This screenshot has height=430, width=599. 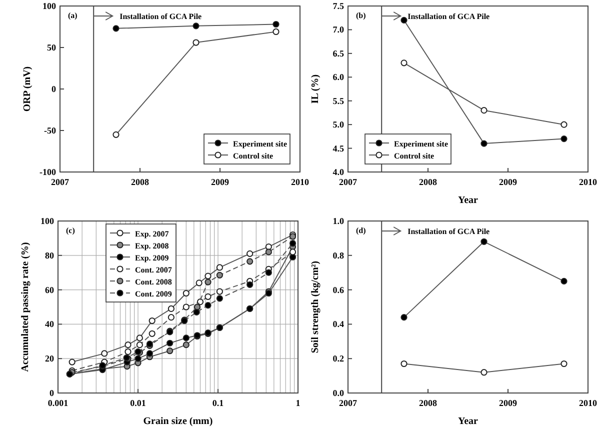 What do you see at coordinates (338, 53) in the screenshot?
I see `y-tick-label: 6.5` at bounding box center [338, 53].